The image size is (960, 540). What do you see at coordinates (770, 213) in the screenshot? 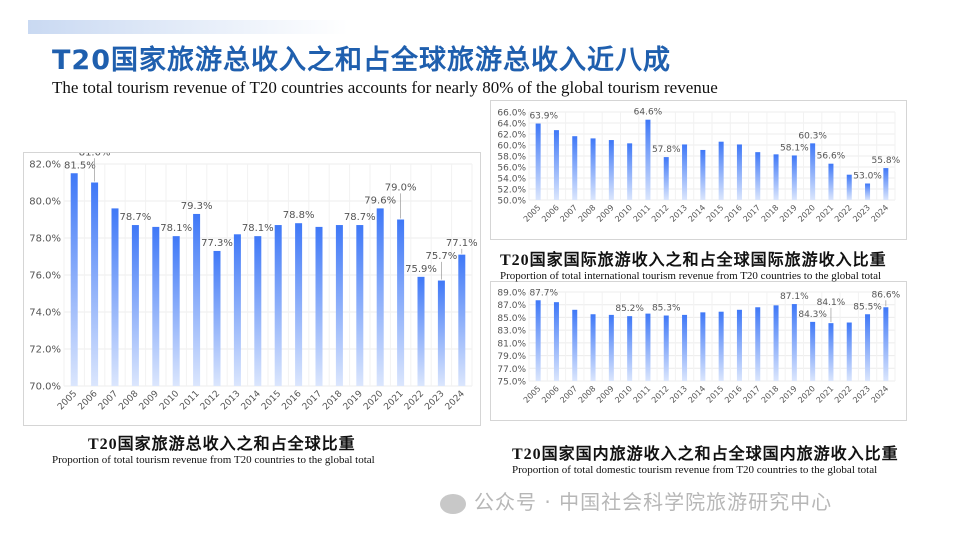
I see `x-tick-label: 2018` at bounding box center [770, 213].